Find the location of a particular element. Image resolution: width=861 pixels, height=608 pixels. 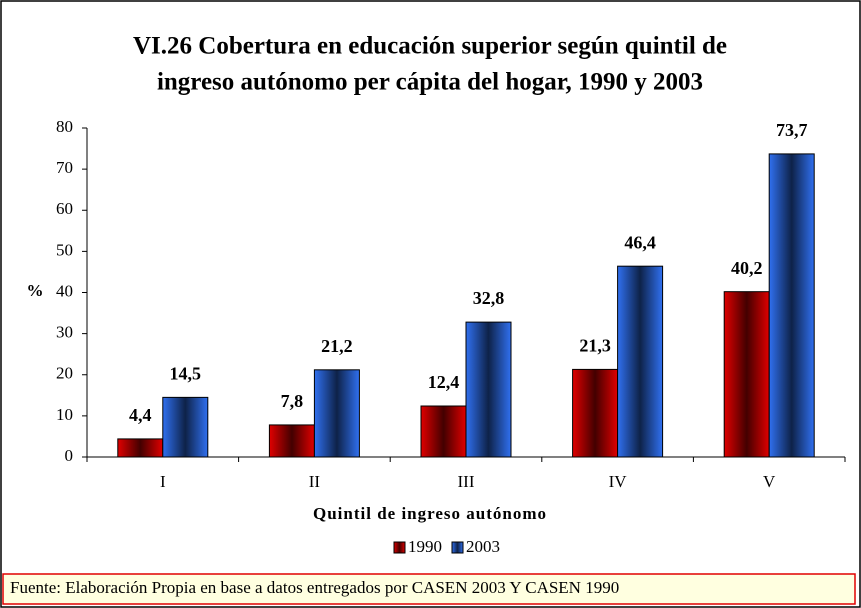

y-tick-label: 10 is located at coordinates (64, 414).